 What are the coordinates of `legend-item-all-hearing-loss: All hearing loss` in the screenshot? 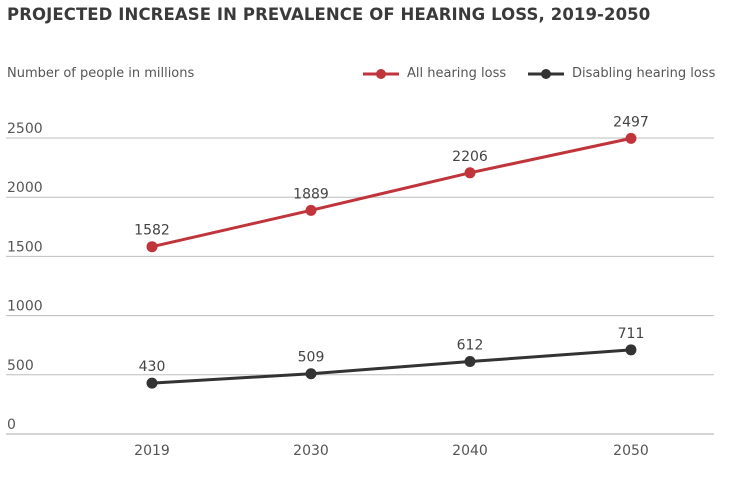 It's located at (433, 73).